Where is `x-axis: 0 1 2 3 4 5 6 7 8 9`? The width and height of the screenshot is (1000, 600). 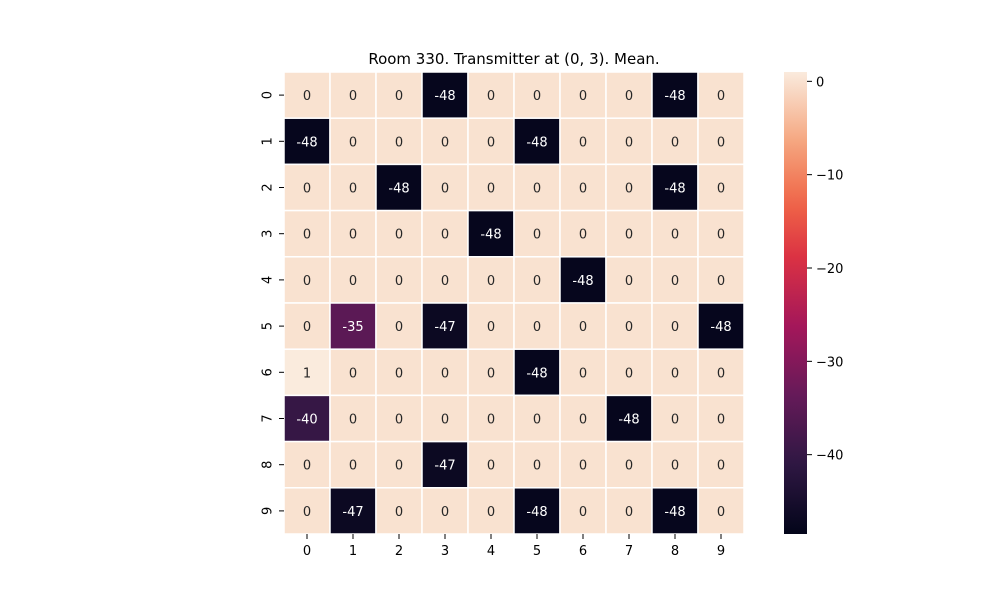
x-axis: 0 1 2 3 4 5 6 7 8 9 is located at coordinates (514, 546).